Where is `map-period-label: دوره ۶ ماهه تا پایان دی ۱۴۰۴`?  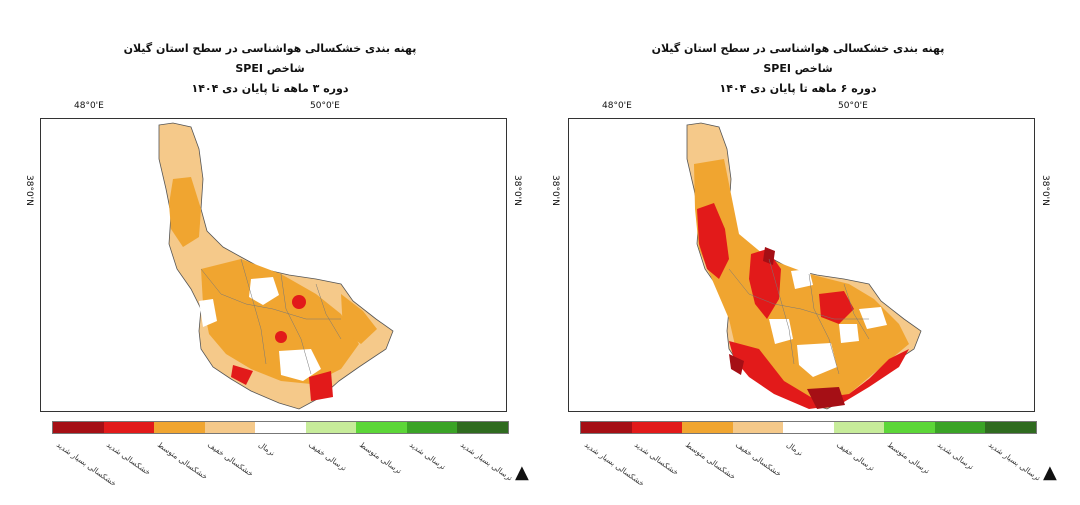
map-period-label: دوره ۶ ماهه تا پایان دی ۱۴۰۴ is located at coordinates (798, 88).